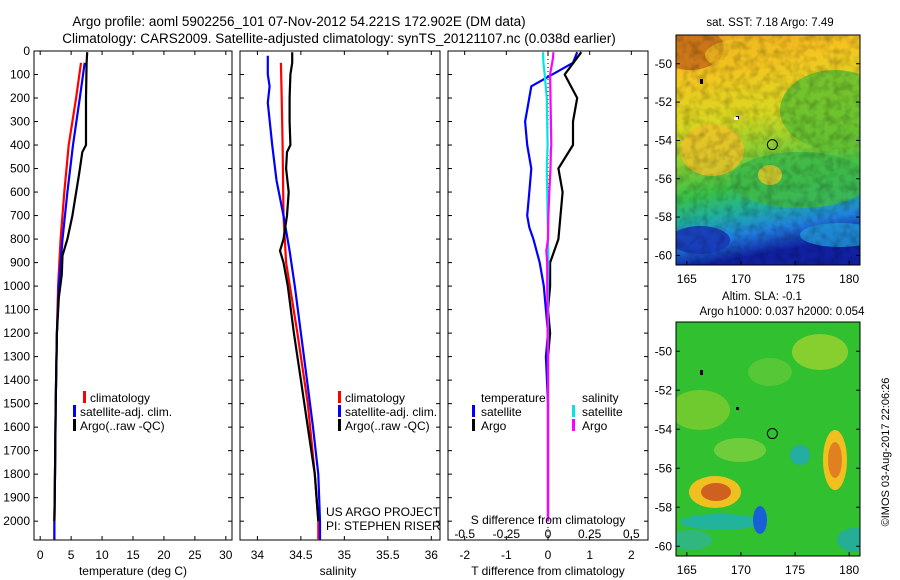 This screenshot has height=580, width=900. I want to click on salinity-axis-label: salinity, so click(338, 571).